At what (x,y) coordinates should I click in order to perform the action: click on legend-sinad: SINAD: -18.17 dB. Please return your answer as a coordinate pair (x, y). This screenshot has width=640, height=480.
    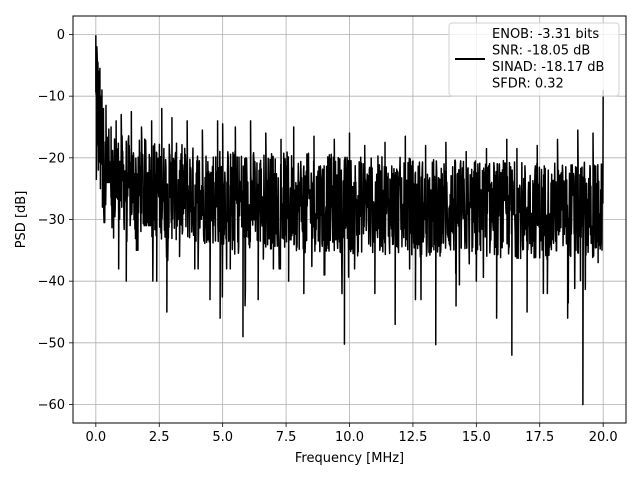
    Looking at the image, I should click on (548, 67).